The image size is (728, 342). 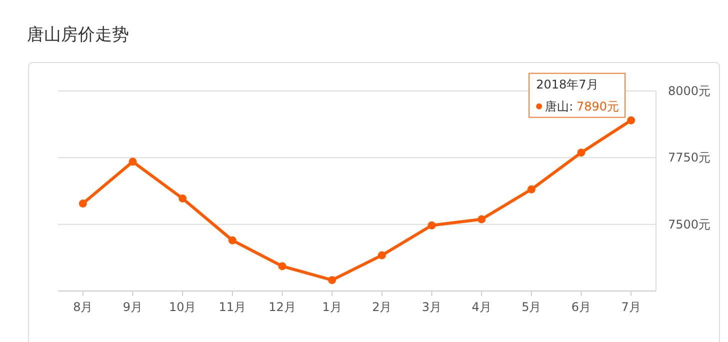 What do you see at coordinates (689, 157) in the screenshot?
I see `y-tick-label: 7750元` at bounding box center [689, 157].